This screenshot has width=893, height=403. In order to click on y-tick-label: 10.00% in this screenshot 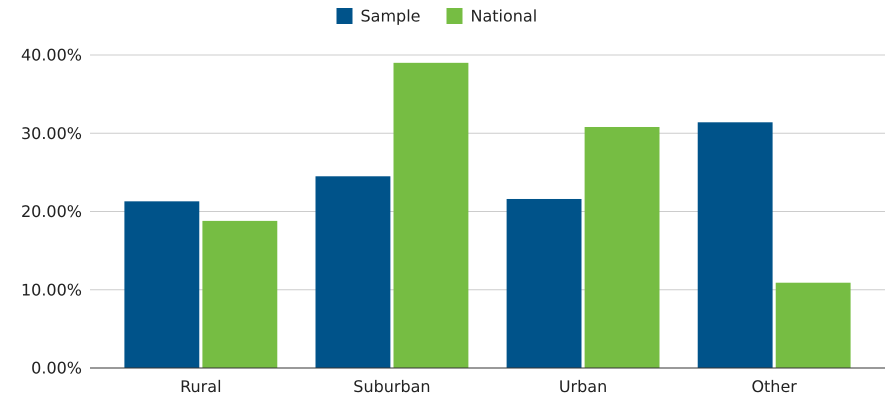, I will do `click(51, 290)`.